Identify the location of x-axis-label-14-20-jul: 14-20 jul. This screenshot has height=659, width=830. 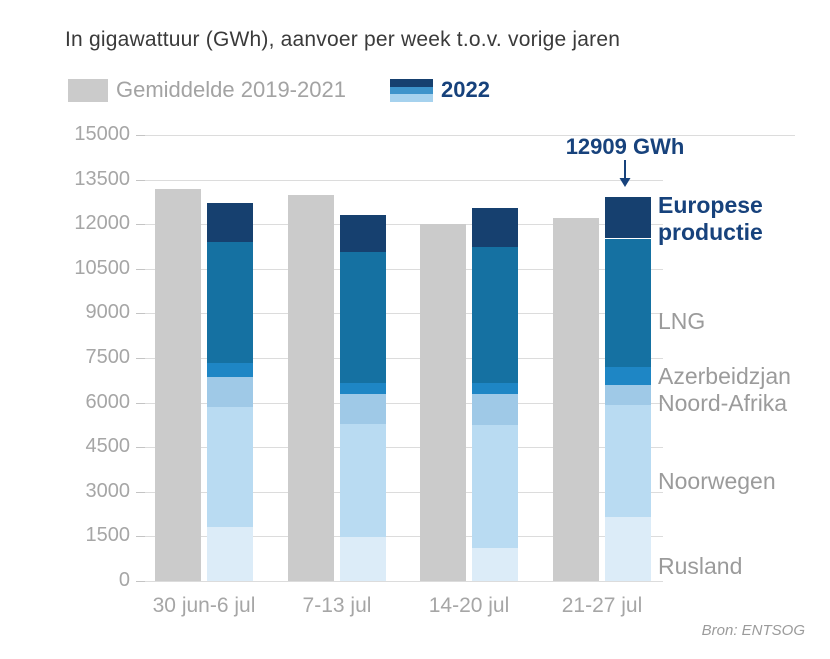
(469, 605).